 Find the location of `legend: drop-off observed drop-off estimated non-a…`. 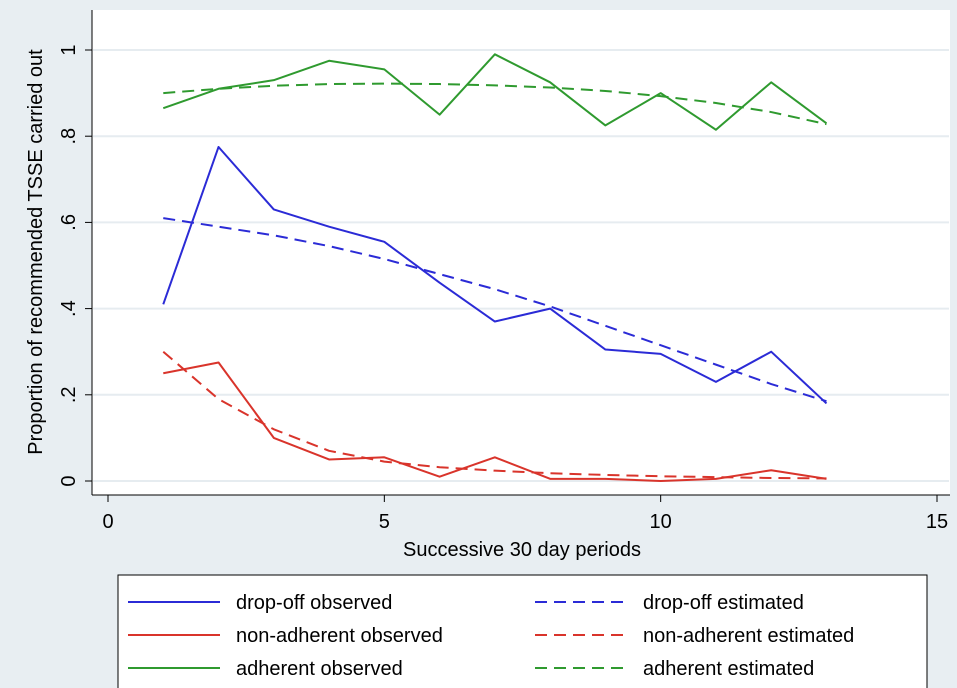

legend: drop-off observed drop-off estimated non-a… is located at coordinates (491, 636).